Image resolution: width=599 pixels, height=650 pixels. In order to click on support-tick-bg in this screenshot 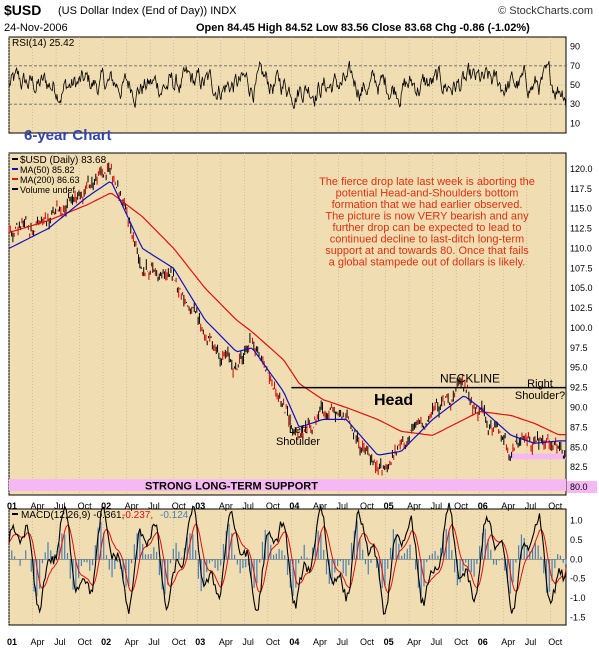, I will do `click(582, 487)`.